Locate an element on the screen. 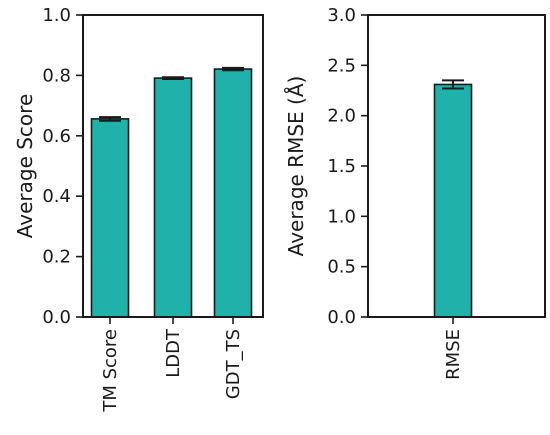 The image size is (550, 435). y-tick-label: 2.5 is located at coordinates (341, 65).